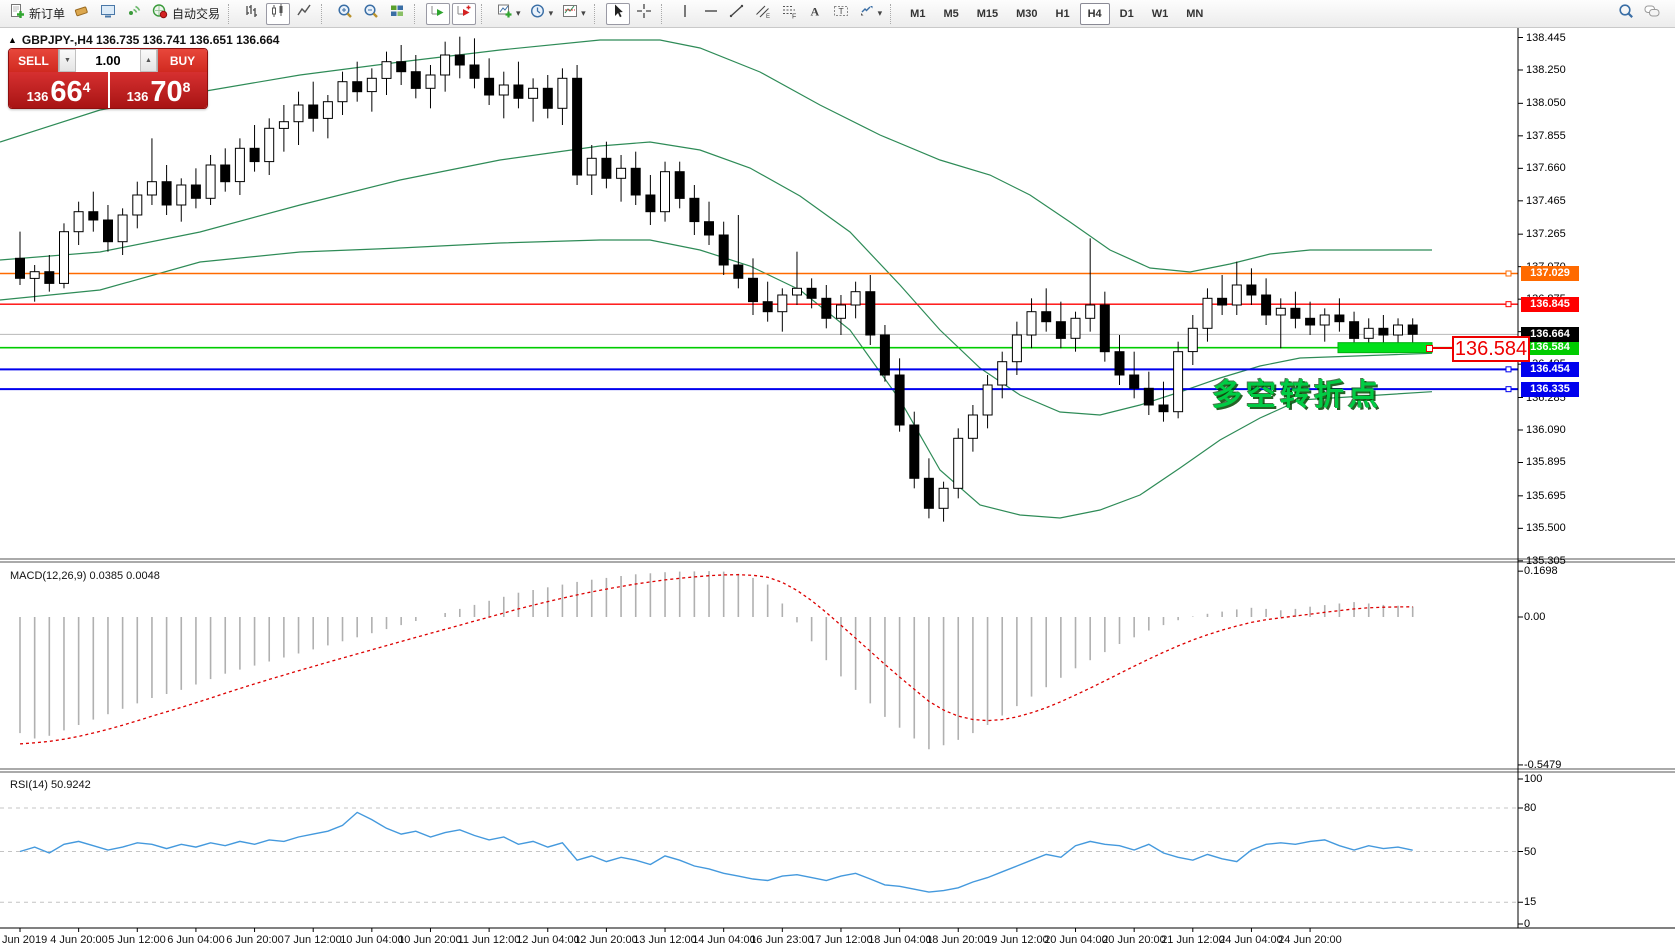 The image size is (1675, 951). I want to click on text-button: A, so click(815, 14).